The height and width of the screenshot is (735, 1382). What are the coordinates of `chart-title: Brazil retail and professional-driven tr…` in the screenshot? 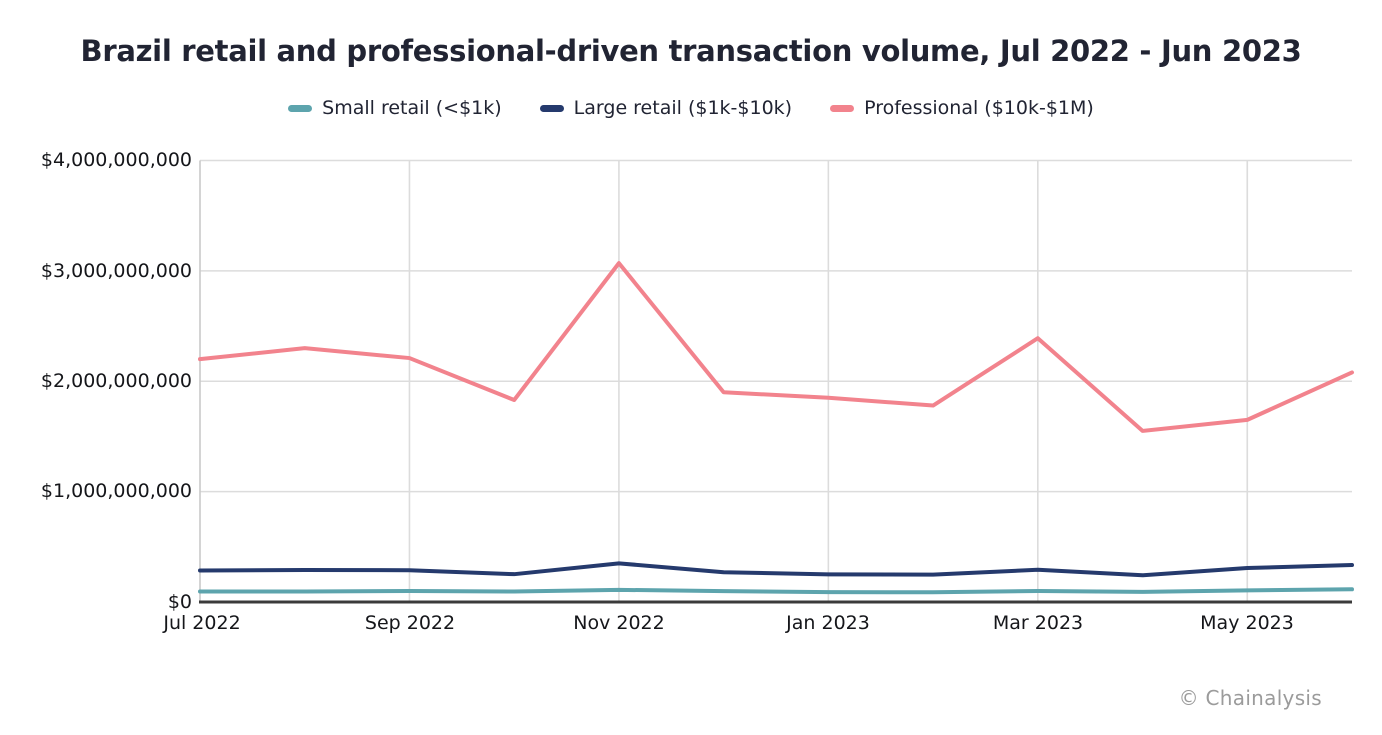 It's located at (691, 51).